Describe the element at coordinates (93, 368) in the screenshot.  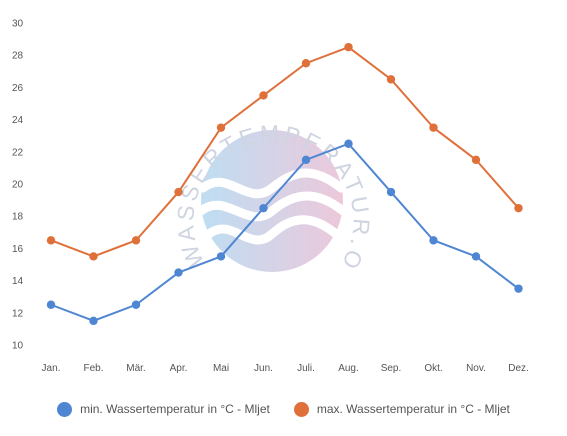
I see `x-tick-label: Feb.` at that location.